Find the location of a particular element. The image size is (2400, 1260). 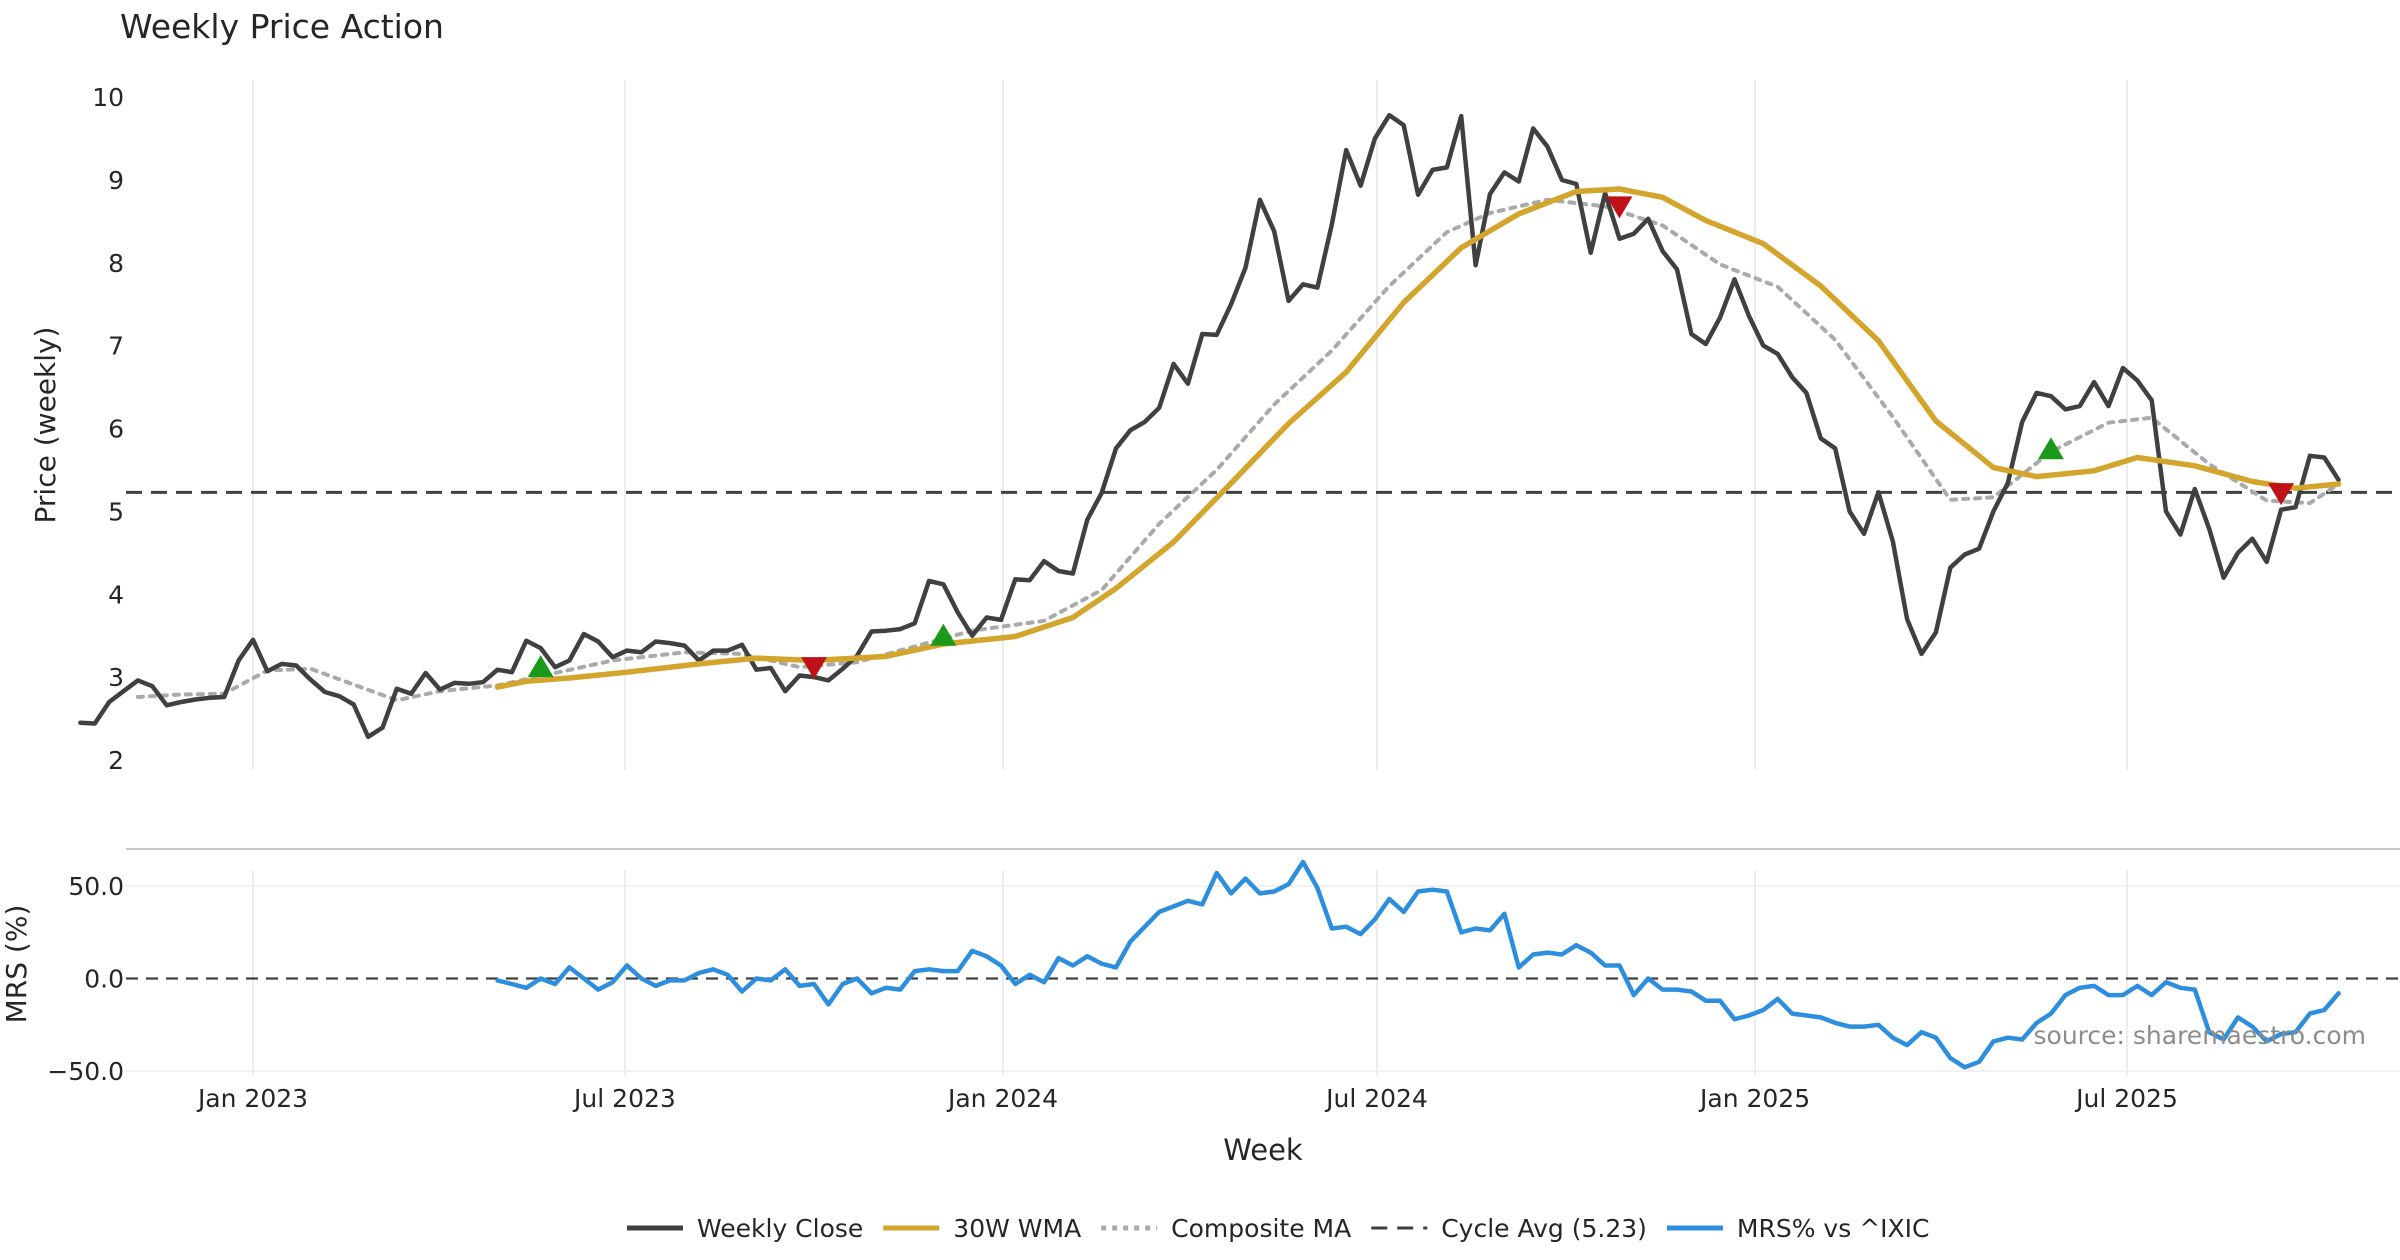

chart-title: Weekly Price Action is located at coordinates (282, 26).